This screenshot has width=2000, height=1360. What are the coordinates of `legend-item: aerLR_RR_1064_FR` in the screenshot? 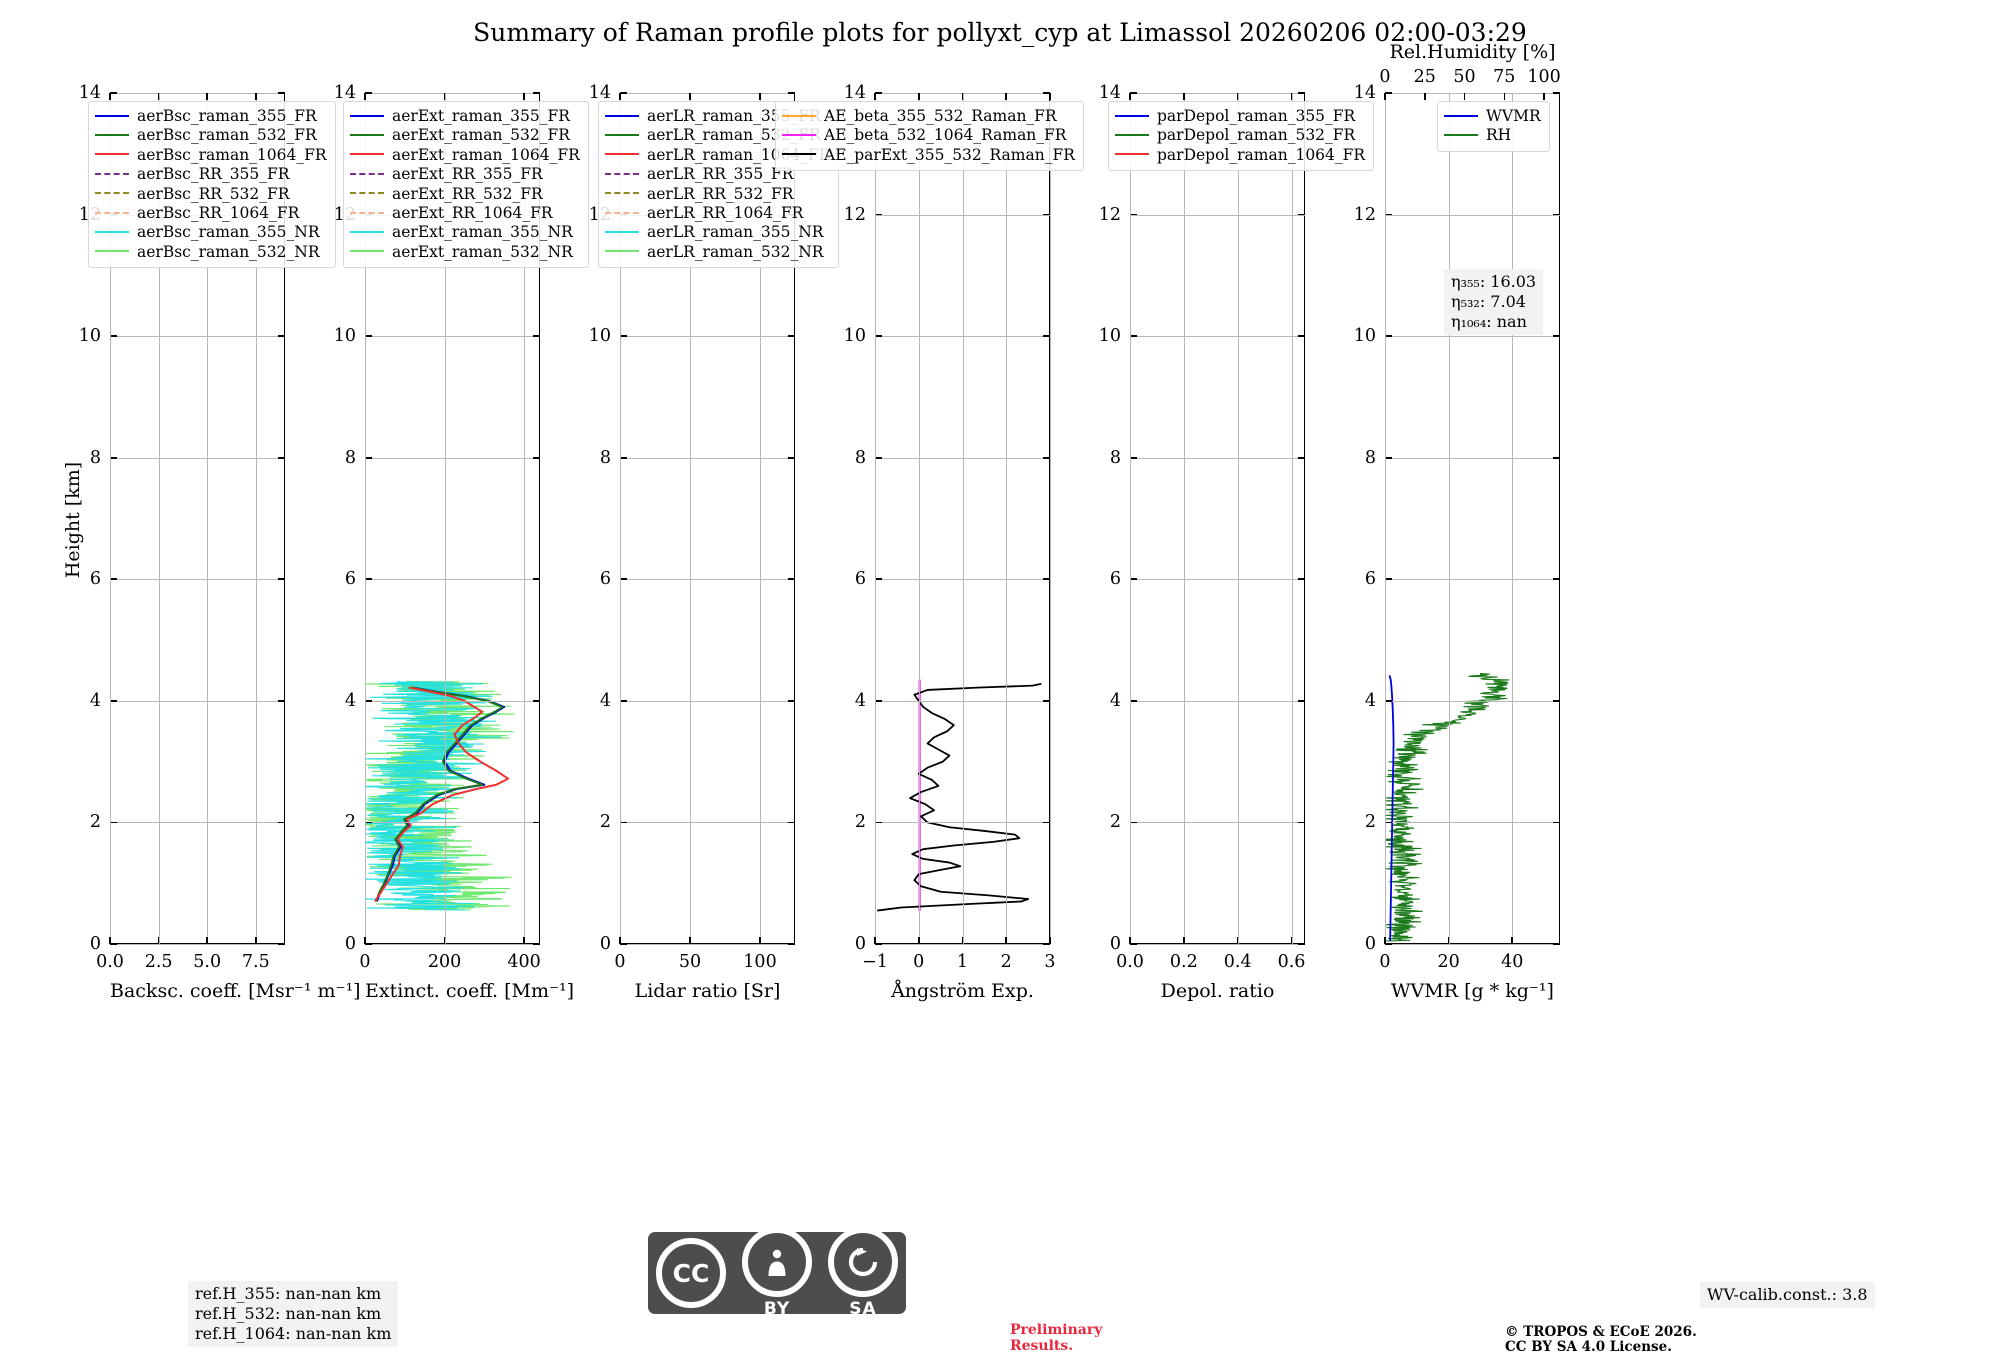 It's located at (717, 213).